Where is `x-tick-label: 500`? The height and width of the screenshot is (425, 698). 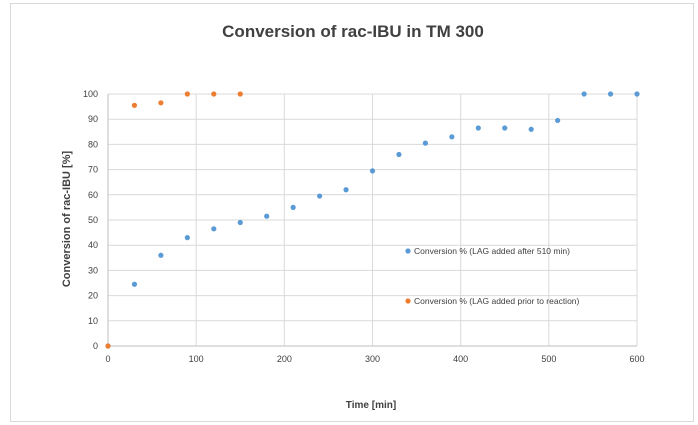 x-tick-label: 500 is located at coordinates (548, 359).